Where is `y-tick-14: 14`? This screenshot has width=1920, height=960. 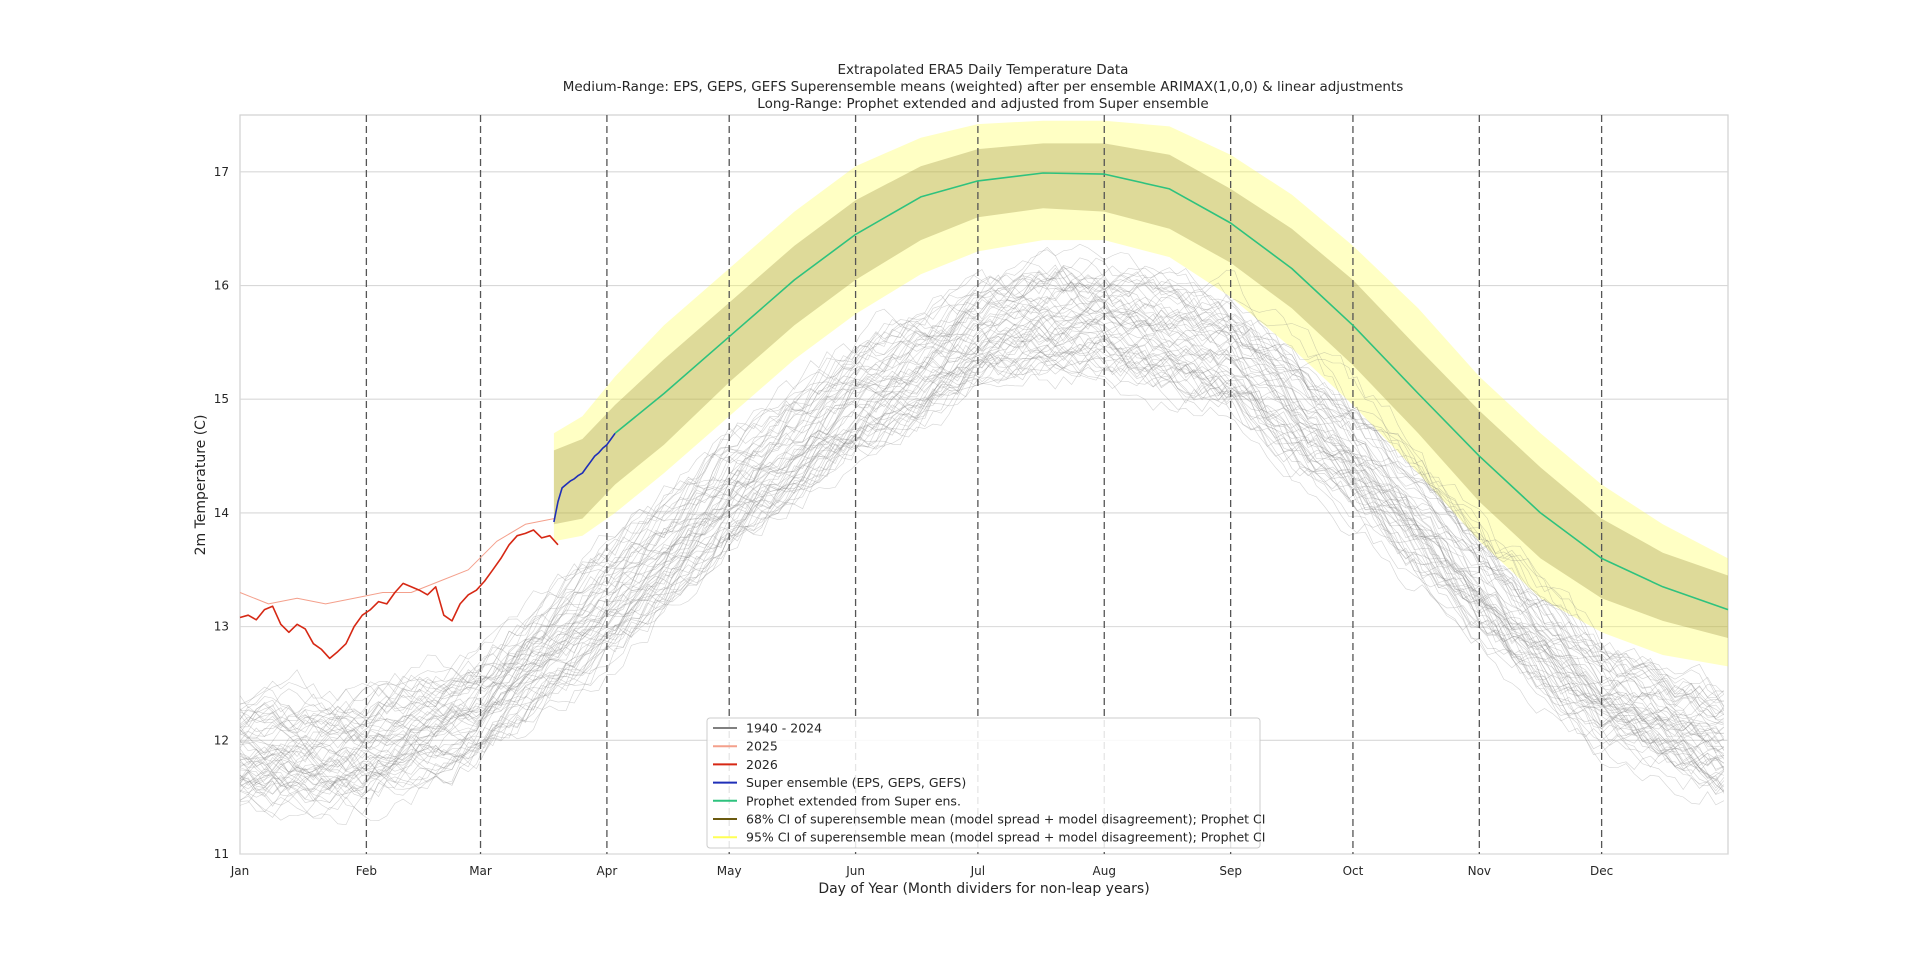
y-tick-14: 14 is located at coordinates (221, 513).